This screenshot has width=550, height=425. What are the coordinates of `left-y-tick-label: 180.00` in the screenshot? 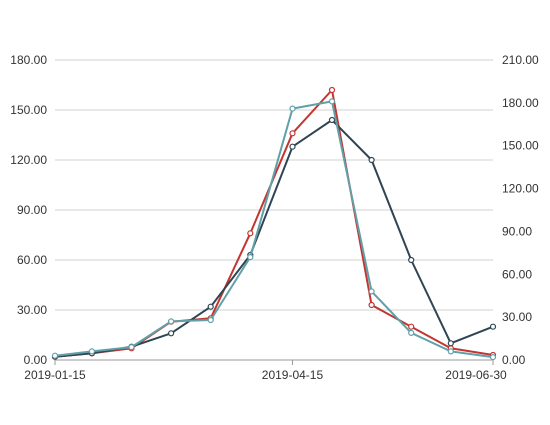 It's located at (28, 60).